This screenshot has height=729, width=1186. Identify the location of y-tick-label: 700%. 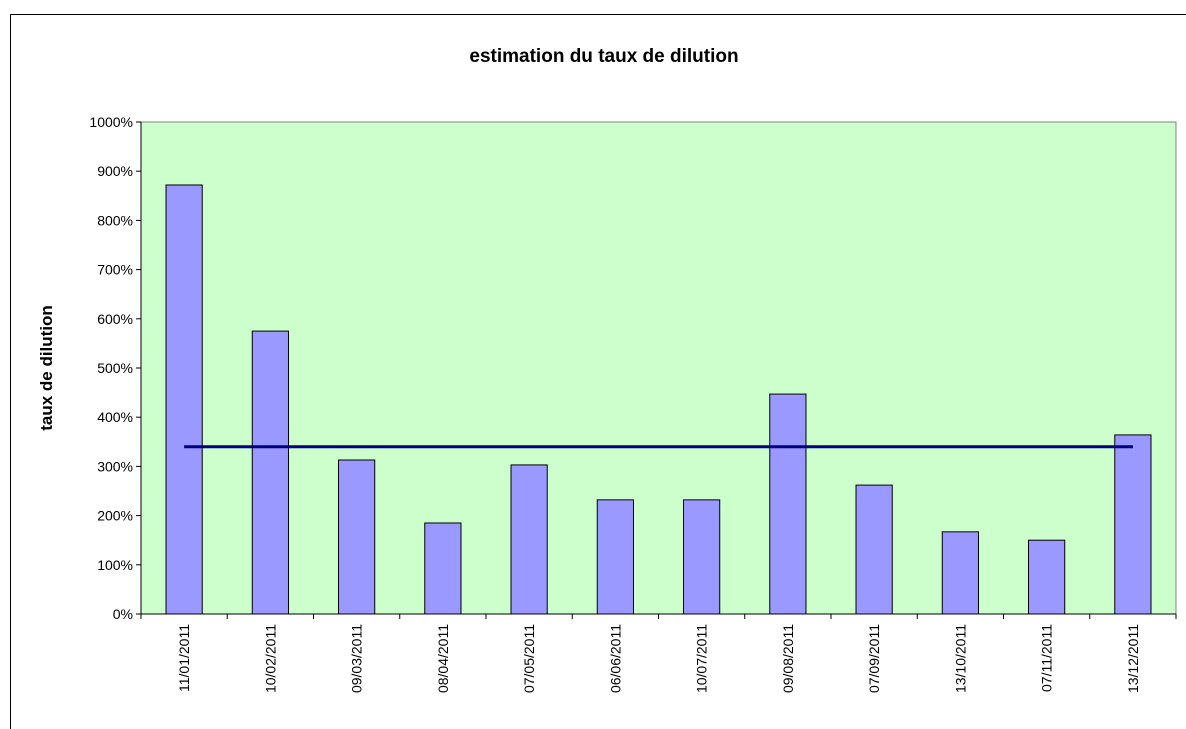
(115, 270).